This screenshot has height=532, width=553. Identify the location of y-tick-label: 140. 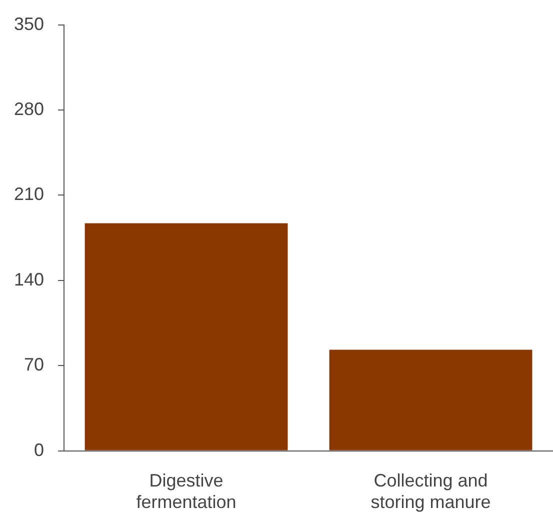
(29, 279).